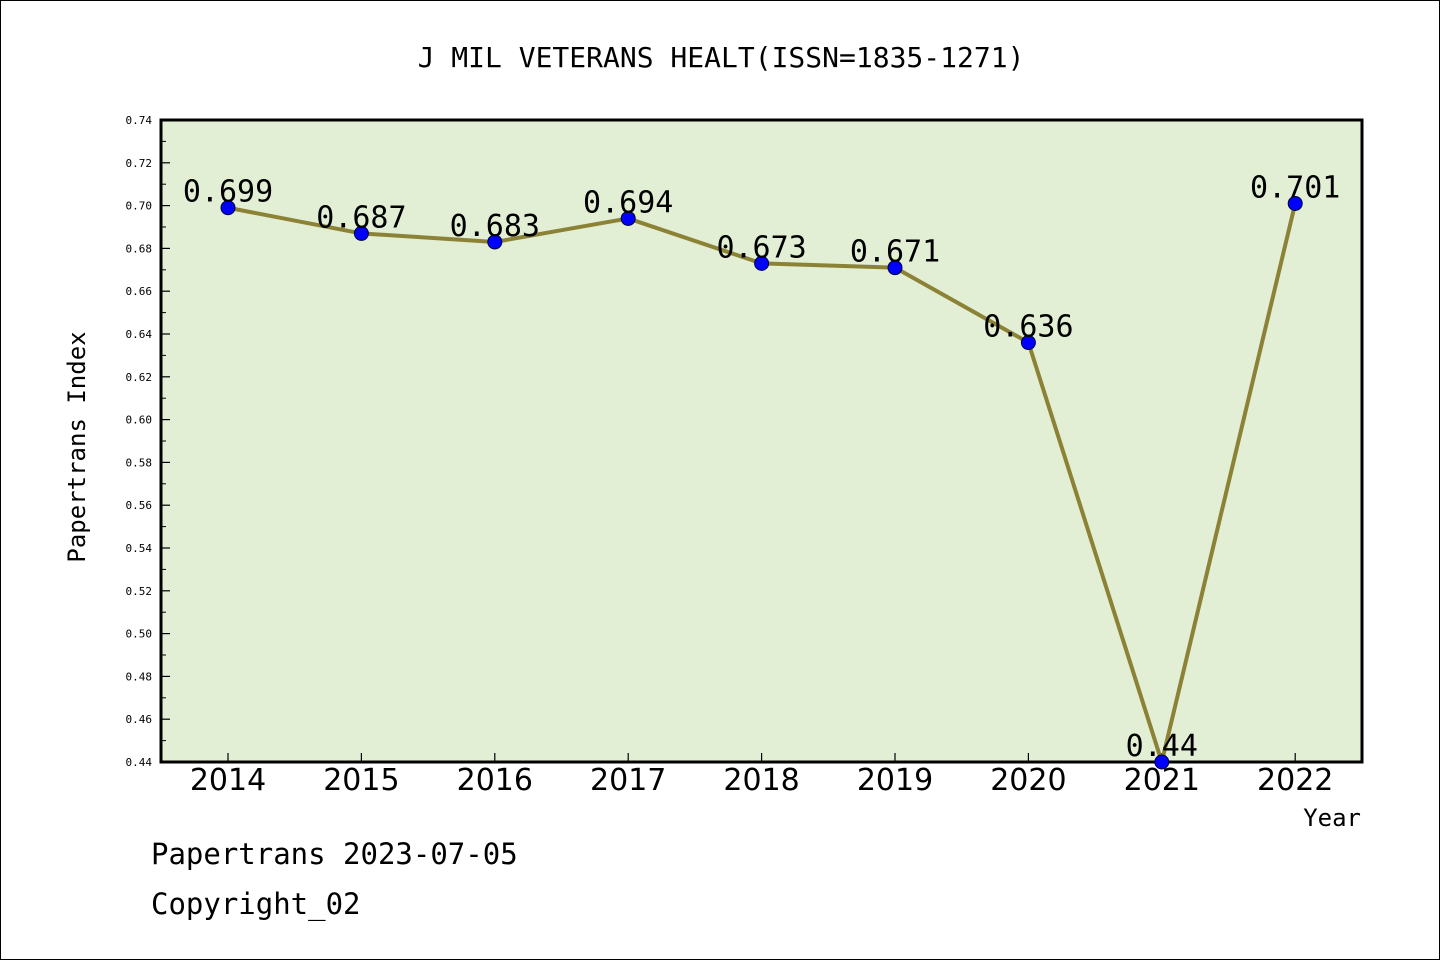  Describe the element at coordinates (77, 446) in the screenshot. I see `y-axis-title: Papertrans Index` at that location.